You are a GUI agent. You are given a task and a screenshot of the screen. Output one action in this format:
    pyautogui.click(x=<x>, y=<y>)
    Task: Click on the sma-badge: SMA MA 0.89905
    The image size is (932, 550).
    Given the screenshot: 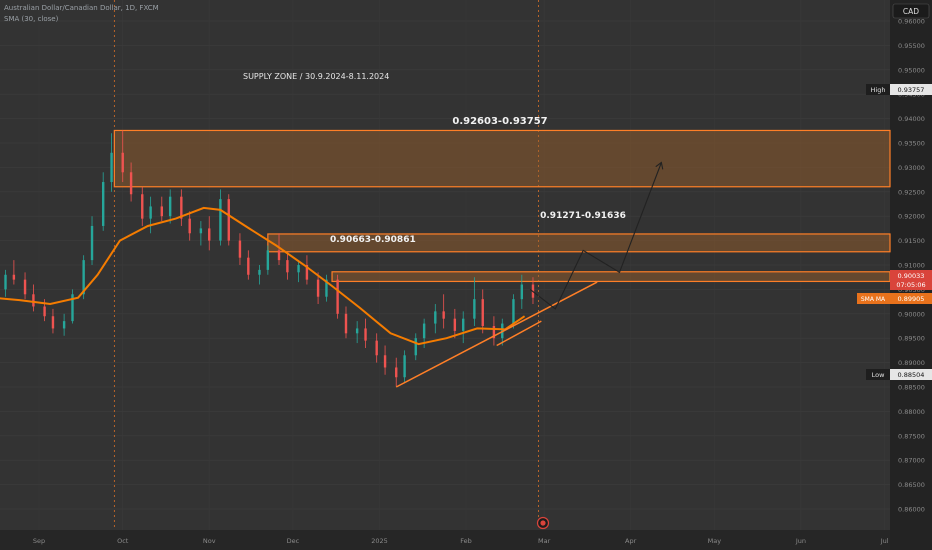 What is the action you would take?
    pyautogui.click(x=894, y=298)
    